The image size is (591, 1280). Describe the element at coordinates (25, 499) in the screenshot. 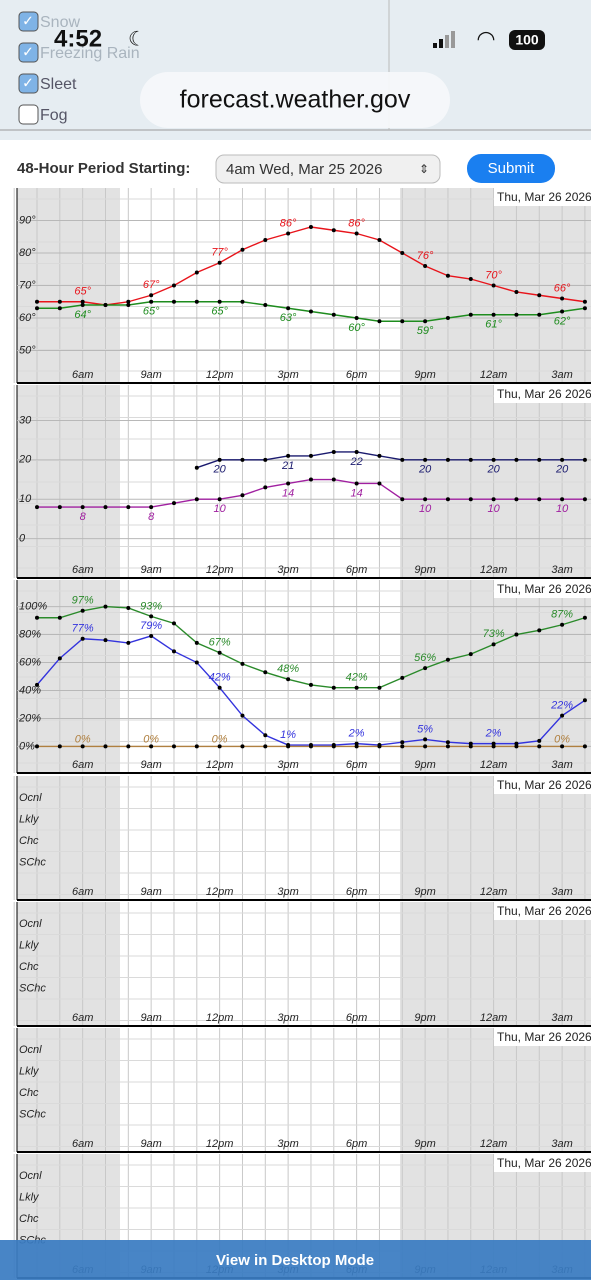

I see `y-tick-label: 10` at that location.